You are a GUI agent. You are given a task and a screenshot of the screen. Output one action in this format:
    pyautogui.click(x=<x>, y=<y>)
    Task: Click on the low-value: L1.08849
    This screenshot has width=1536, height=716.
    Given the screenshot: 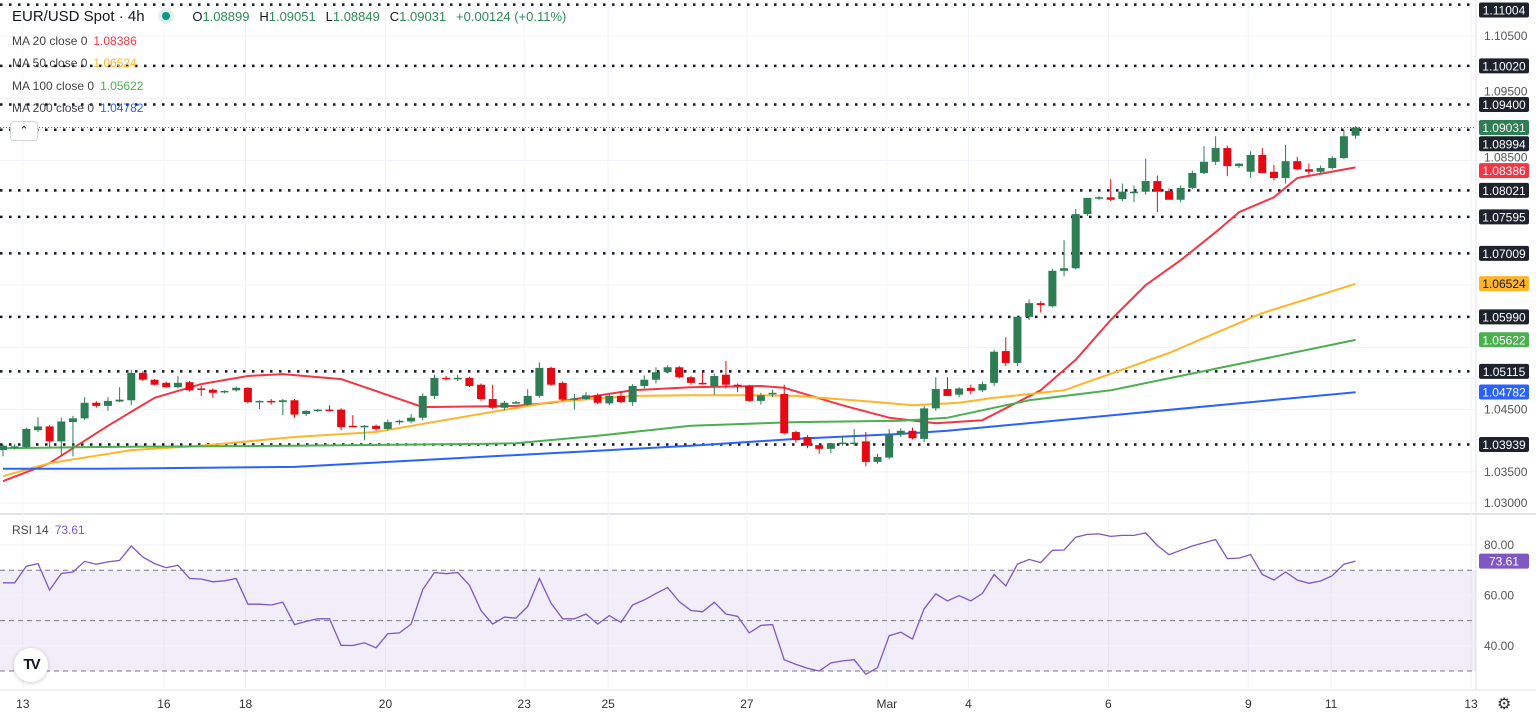 What is the action you would take?
    pyautogui.click(x=352, y=16)
    